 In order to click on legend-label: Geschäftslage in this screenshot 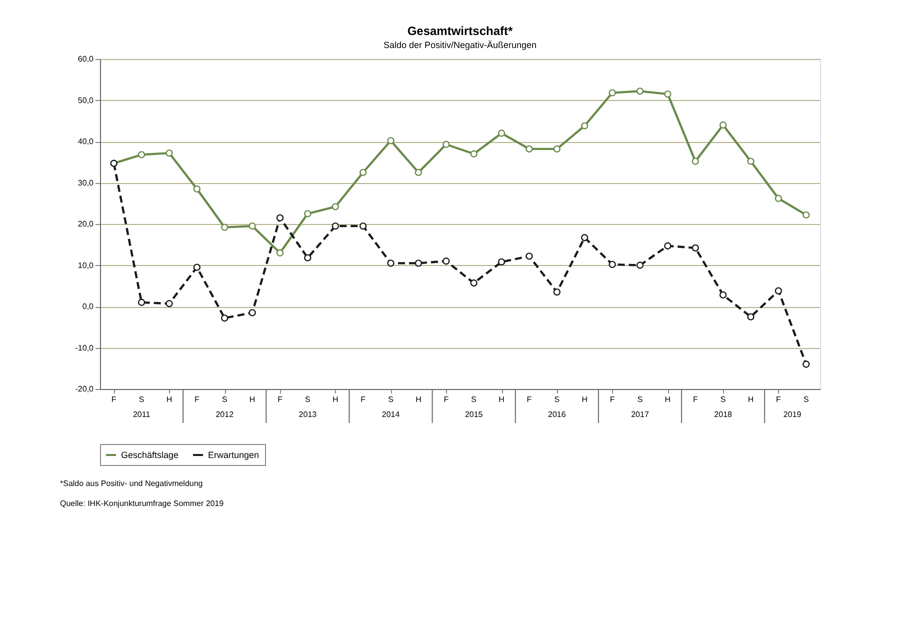, I will do `click(150, 455)`.